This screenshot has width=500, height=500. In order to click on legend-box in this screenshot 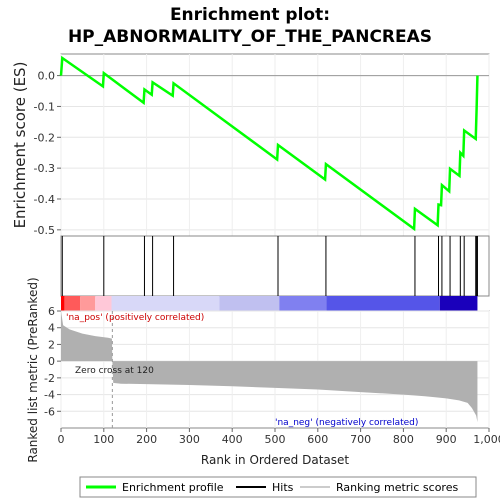, I will do `click(278, 487)`.